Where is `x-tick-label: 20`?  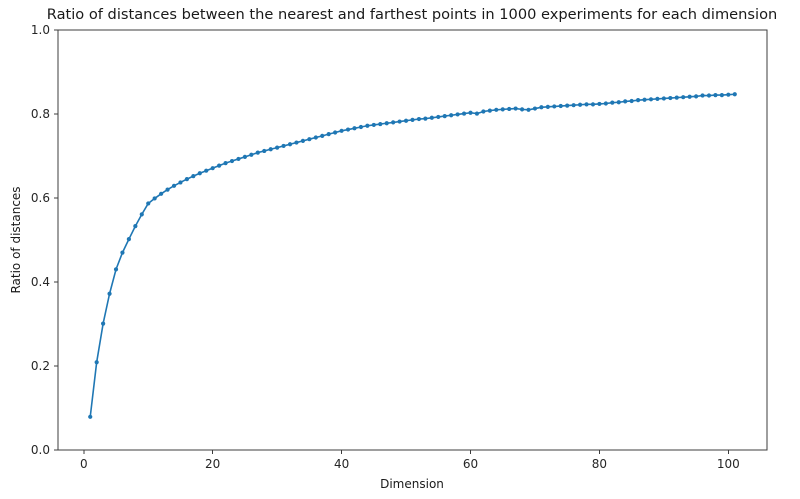
x-tick-label: 20 is located at coordinates (212, 464).